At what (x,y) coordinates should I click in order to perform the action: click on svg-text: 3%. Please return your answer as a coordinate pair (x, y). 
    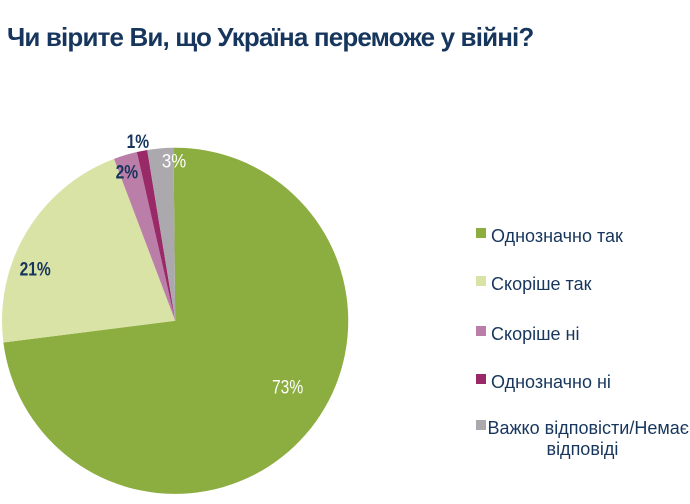
    Looking at the image, I should click on (174, 160).